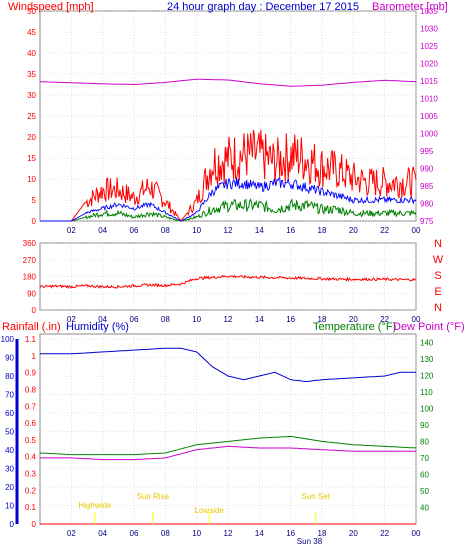  I want to click on wind-direction-series, so click(228, 282).